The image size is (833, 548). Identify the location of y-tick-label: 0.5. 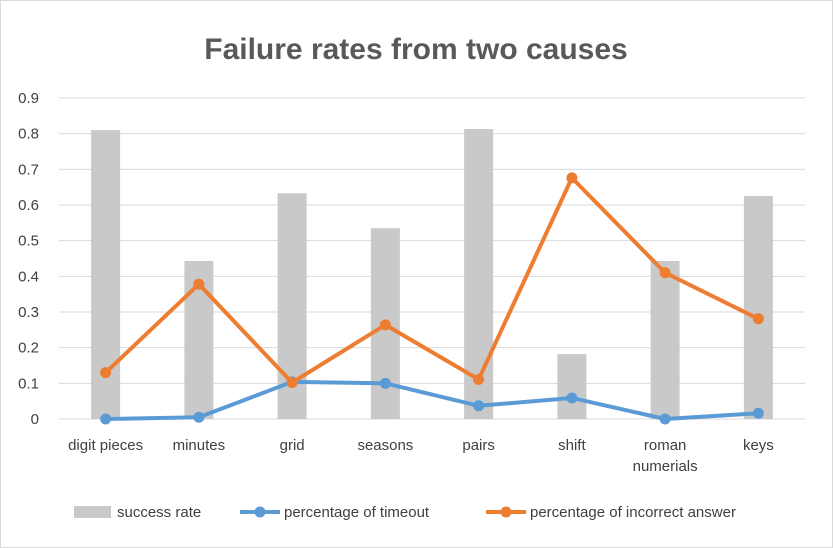
(28, 241).